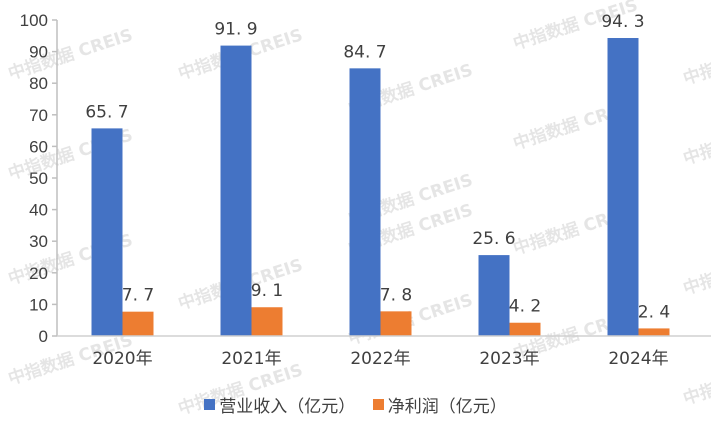  Describe the element at coordinates (138, 296) in the screenshot. I see `data-label: 7. 7` at that location.